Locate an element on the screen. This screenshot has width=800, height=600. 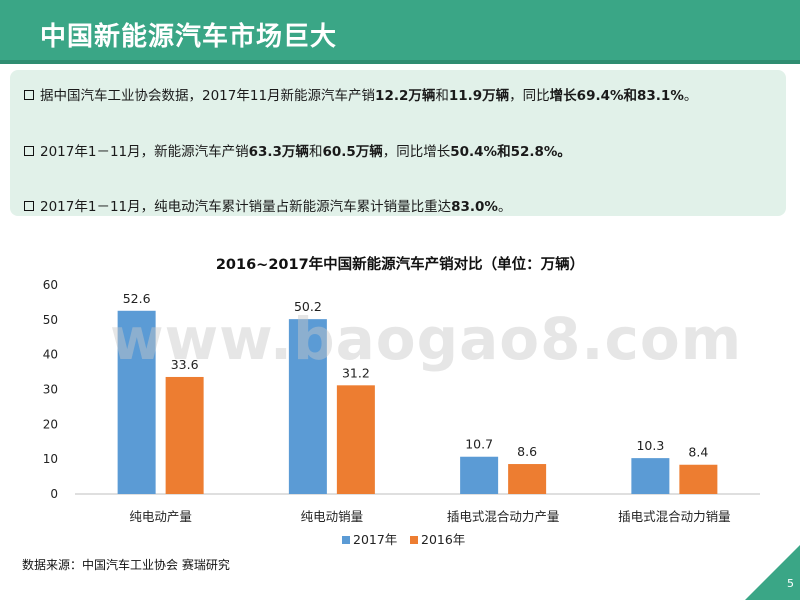
y-tick-label: 50 is located at coordinates (50, 320).